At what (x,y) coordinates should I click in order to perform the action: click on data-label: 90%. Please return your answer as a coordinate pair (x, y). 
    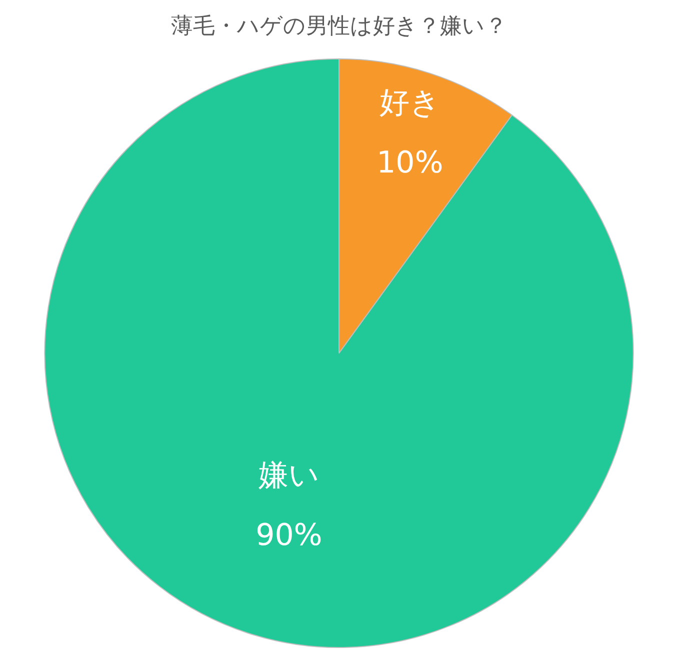
    Looking at the image, I should click on (289, 535).